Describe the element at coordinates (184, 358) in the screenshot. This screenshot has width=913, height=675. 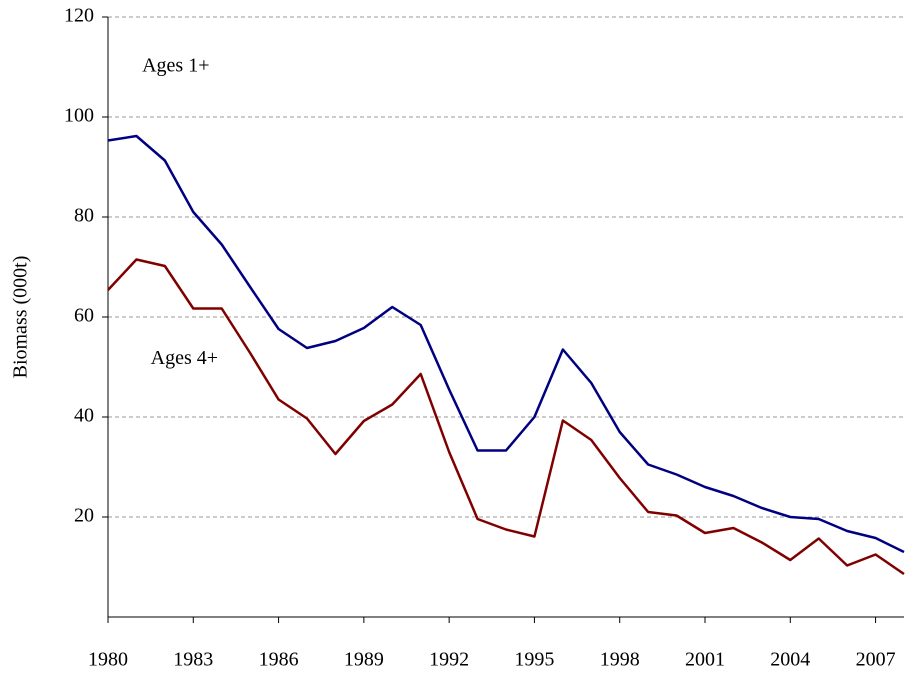
I see `series-label: Ages 4+` at that location.